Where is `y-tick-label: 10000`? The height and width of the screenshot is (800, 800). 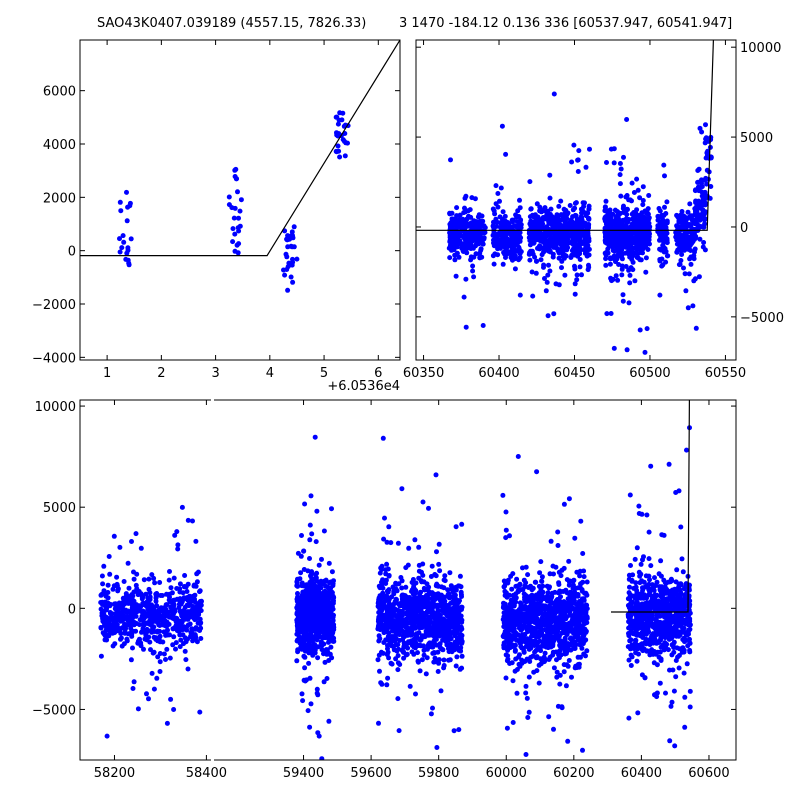 y-tick-label: 10000 is located at coordinates (760, 48).